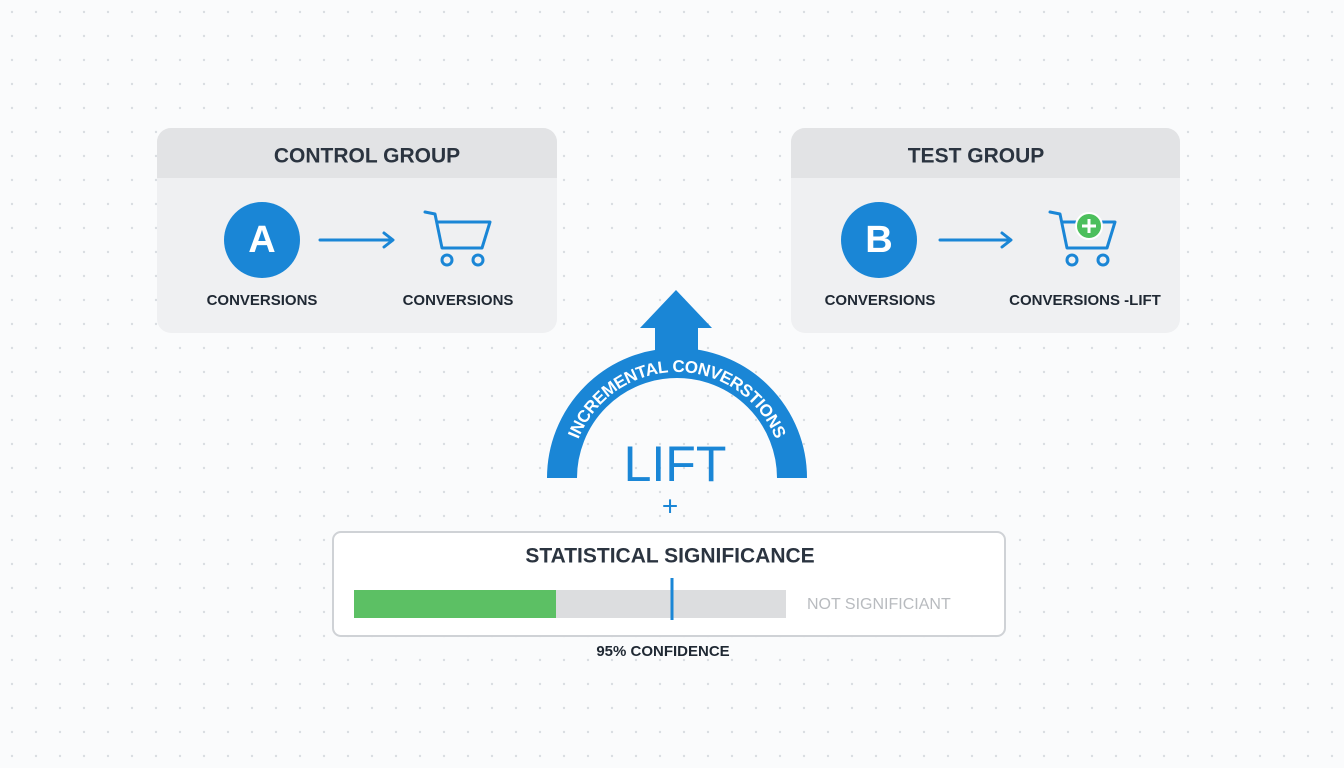 The height and width of the screenshot is (768, 1344). I want to click on lift-symbol: +, so click(670, 505).